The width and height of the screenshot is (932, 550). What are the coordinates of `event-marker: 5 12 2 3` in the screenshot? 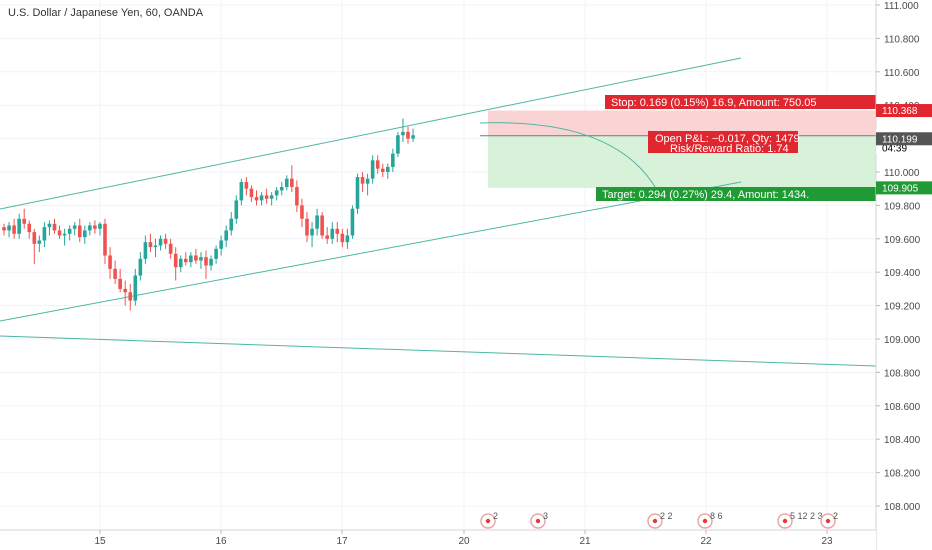 It's located at (800, 520).